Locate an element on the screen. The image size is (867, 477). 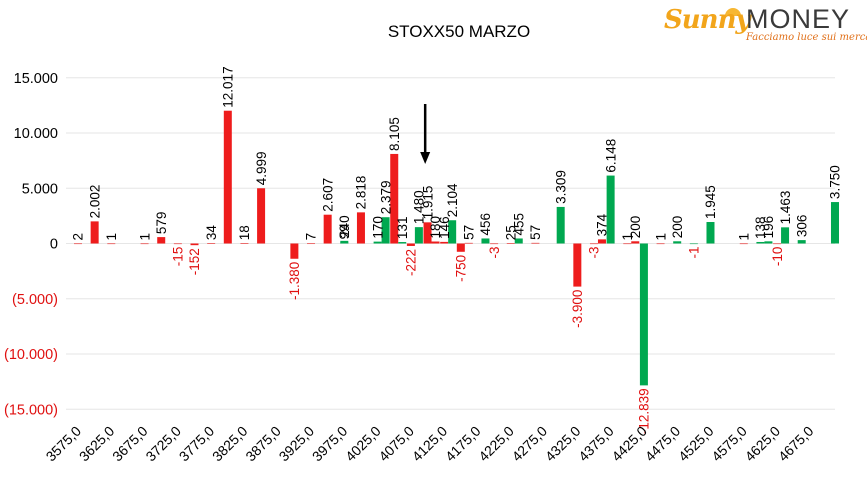
x-tick-label: 4525,0 is located at coordinates (696, 444).